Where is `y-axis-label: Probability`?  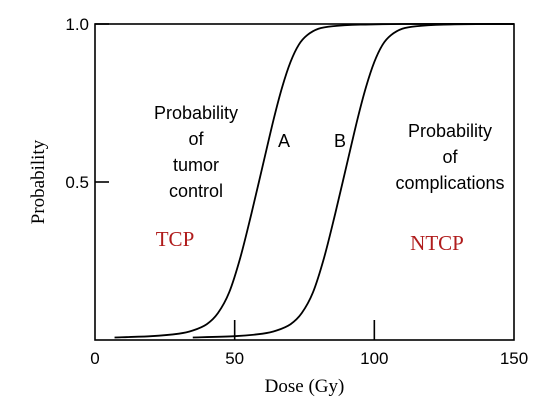
y-axis-label: Probability is located at coordinates (38, 181).